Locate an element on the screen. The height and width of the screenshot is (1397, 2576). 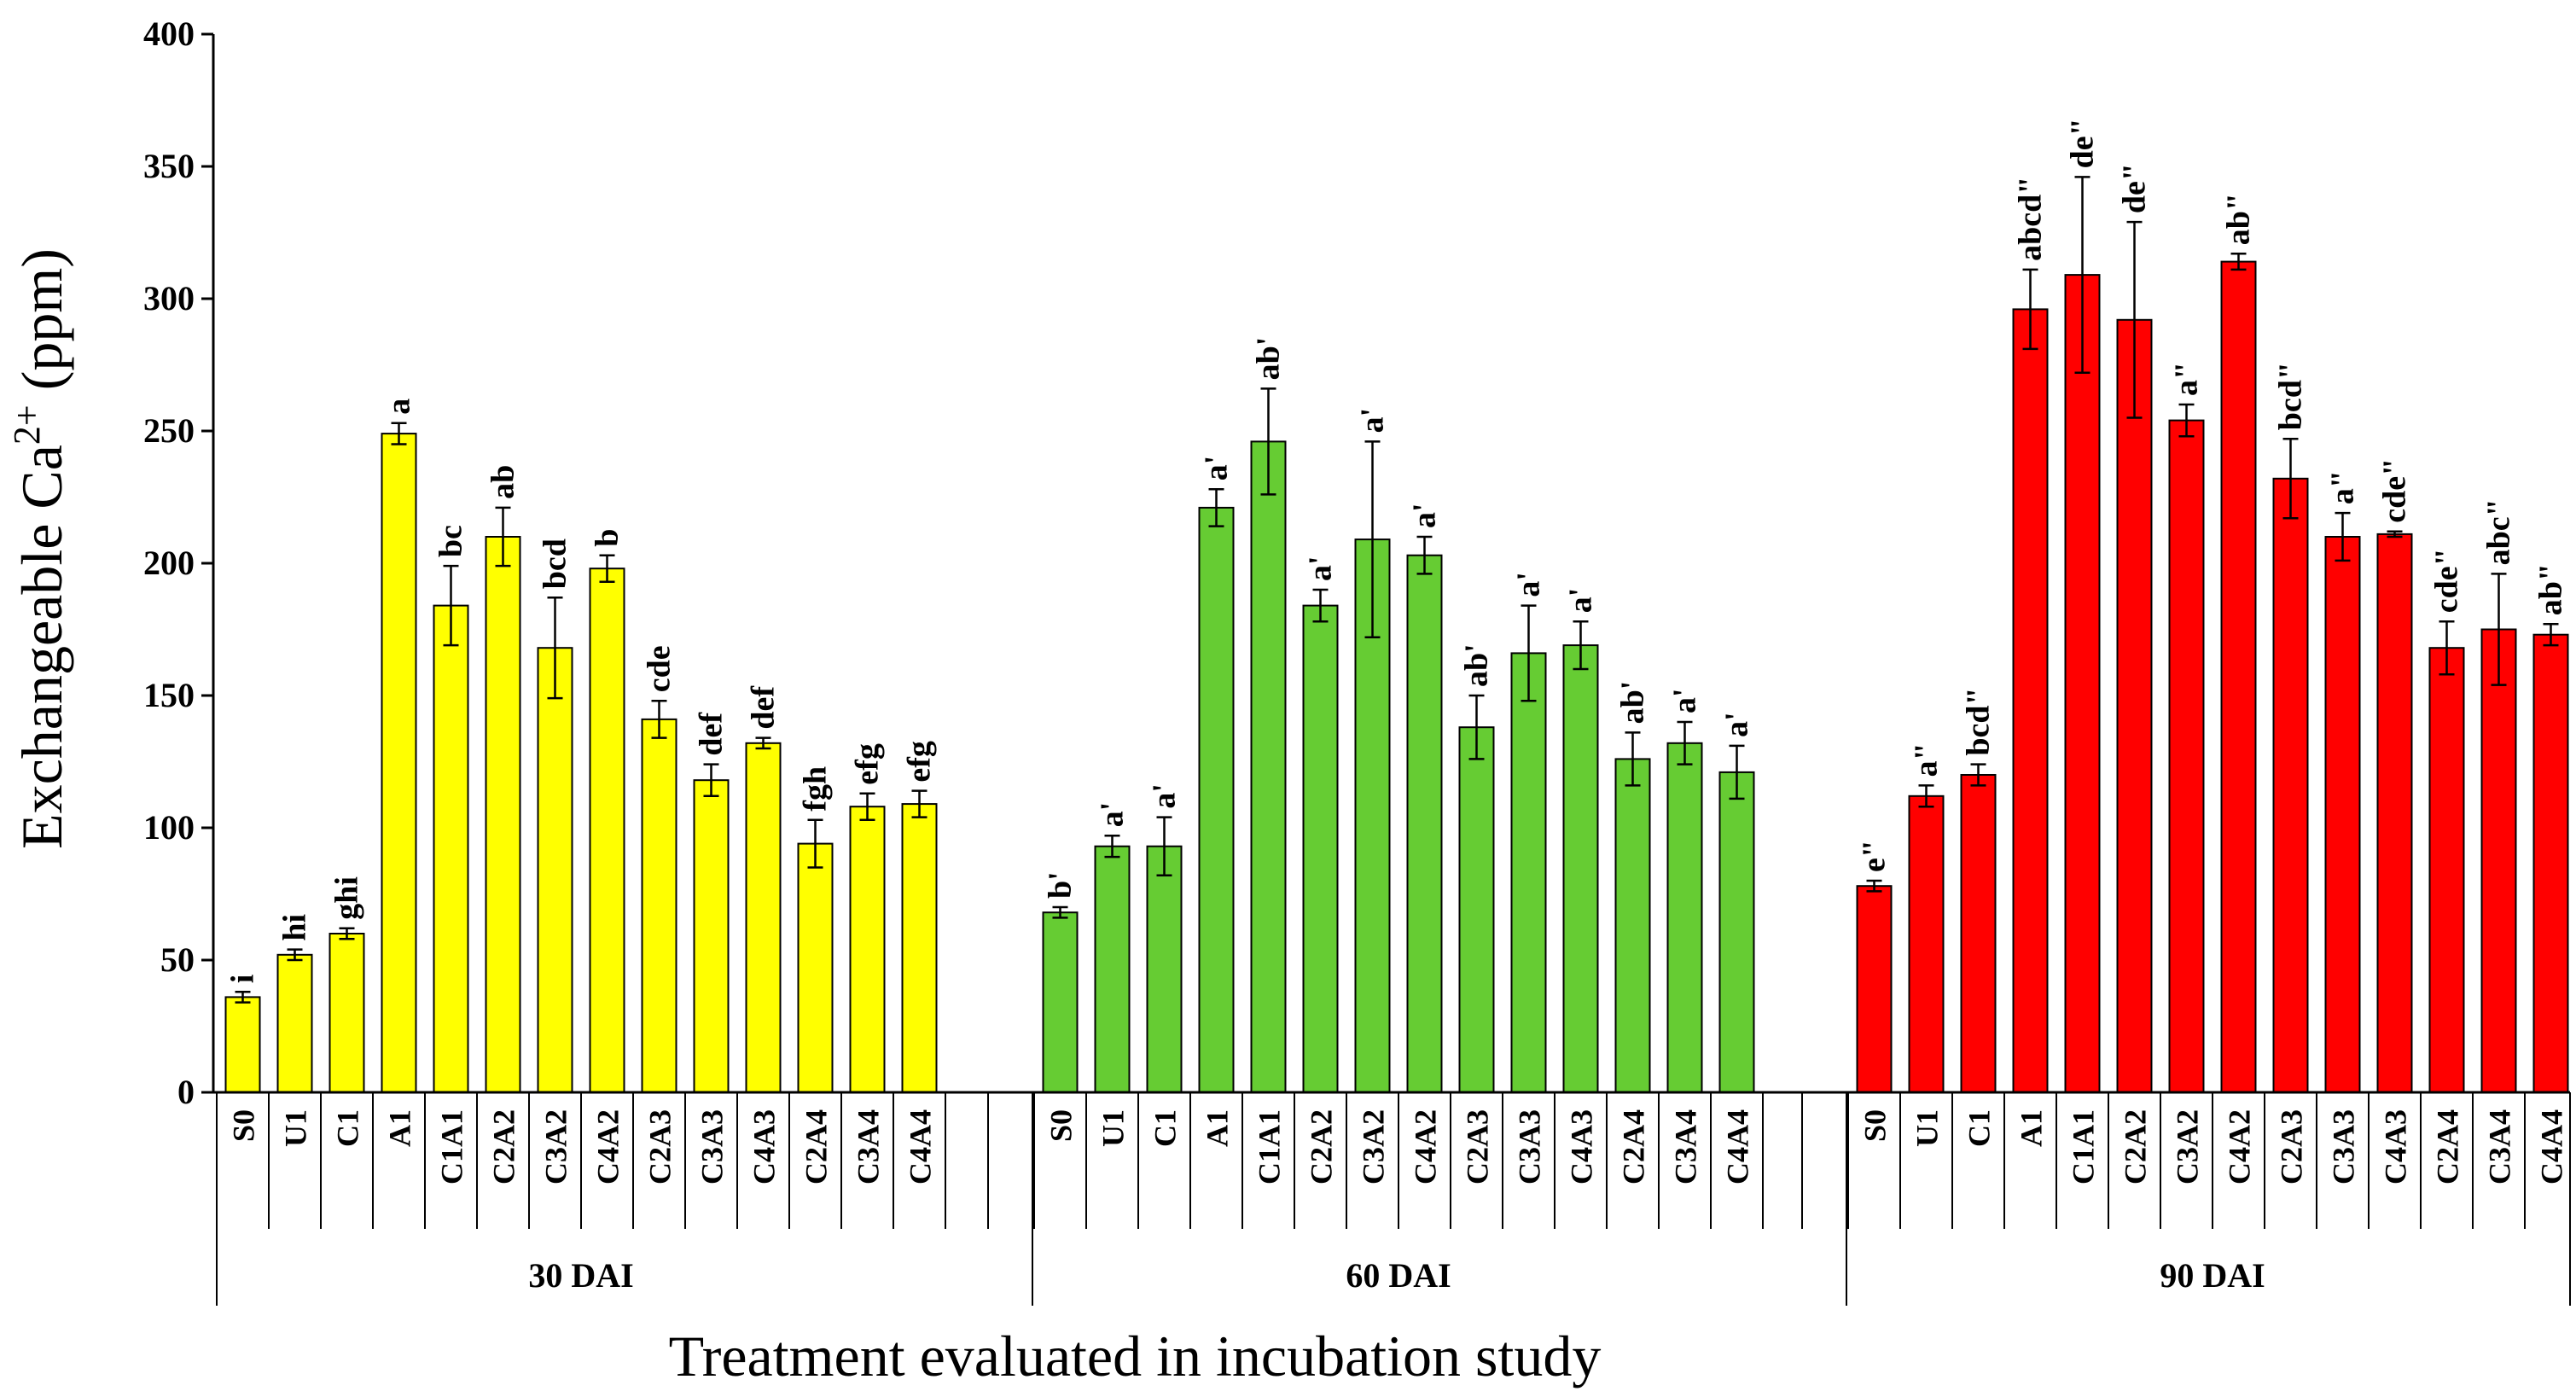
significance-label: cde is located at coordinates (659, 668).